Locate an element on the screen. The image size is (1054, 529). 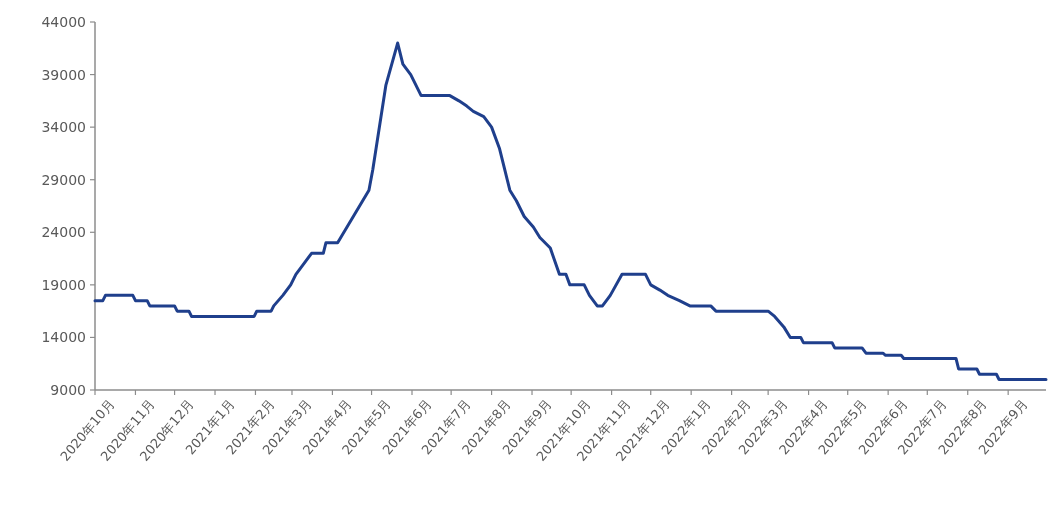
y-tick-label: 9000 is located at coordinates (68, 390).